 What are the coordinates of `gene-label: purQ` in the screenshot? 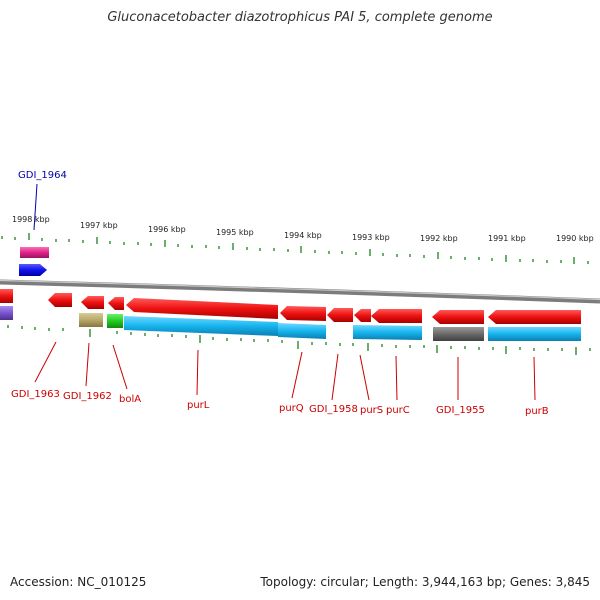 It's located at (291, 408).